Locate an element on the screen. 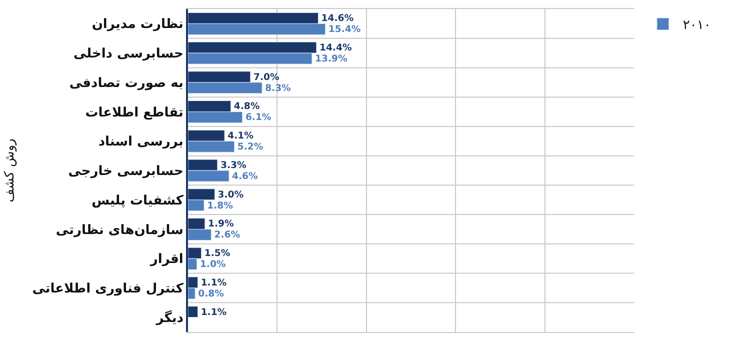  y-tick-label: حسابرسی داخلی is located at coordinates (129, 54).